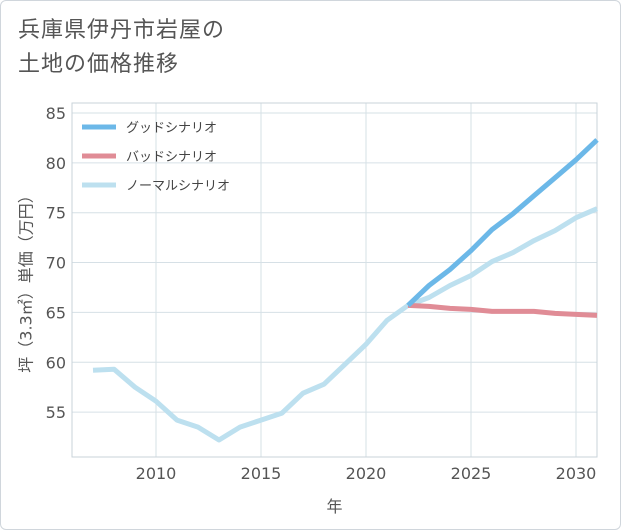 This screenshot has height=530, width=621. What do you see at coordinates (56, 312) in the screenshot?
I see `y-tick-label: 65` at bounding box center [56, 312].